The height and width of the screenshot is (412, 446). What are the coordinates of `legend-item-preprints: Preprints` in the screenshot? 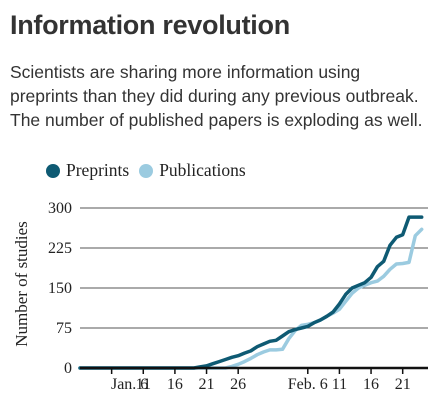 It's located at (87, 170).